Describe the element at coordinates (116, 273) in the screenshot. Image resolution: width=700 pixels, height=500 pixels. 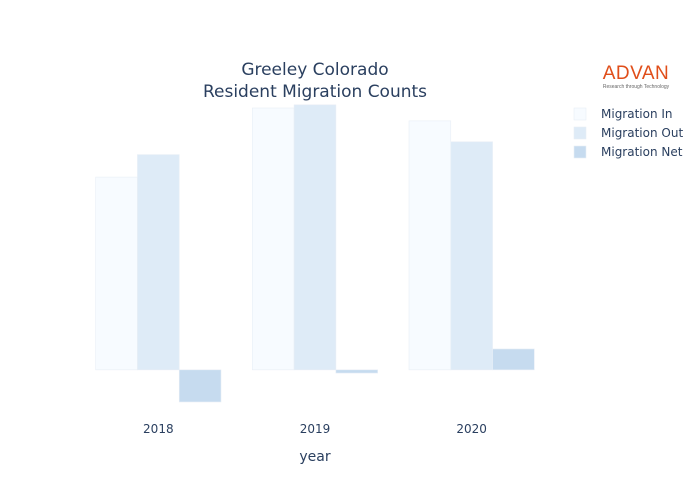
I see `bar-migration-in-2018` at that location.